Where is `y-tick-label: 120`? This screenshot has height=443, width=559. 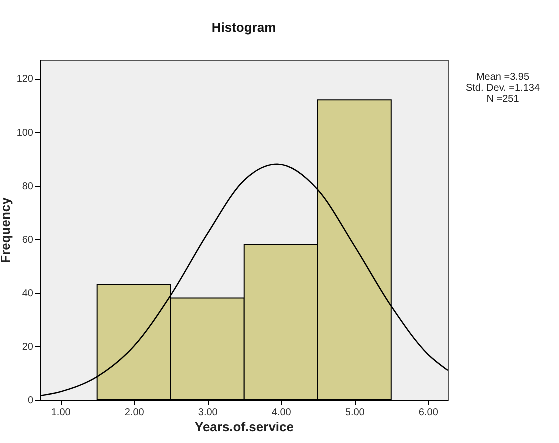
y-tick-label: 120 is located at coordinates (25, 80).